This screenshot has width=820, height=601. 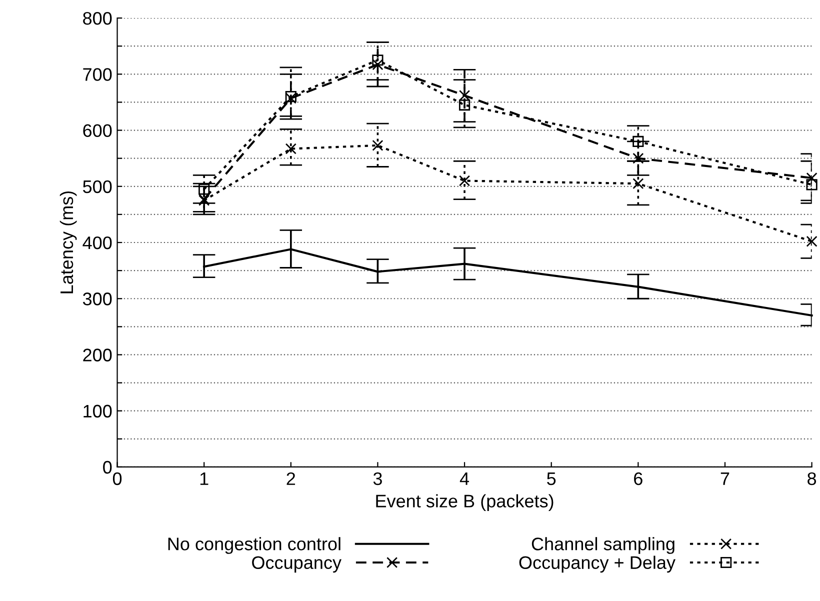 What do you see at coordinates (97, 18) in the screenshot?
I see `y-tick-label: 800` at bounding box center [97, 18].